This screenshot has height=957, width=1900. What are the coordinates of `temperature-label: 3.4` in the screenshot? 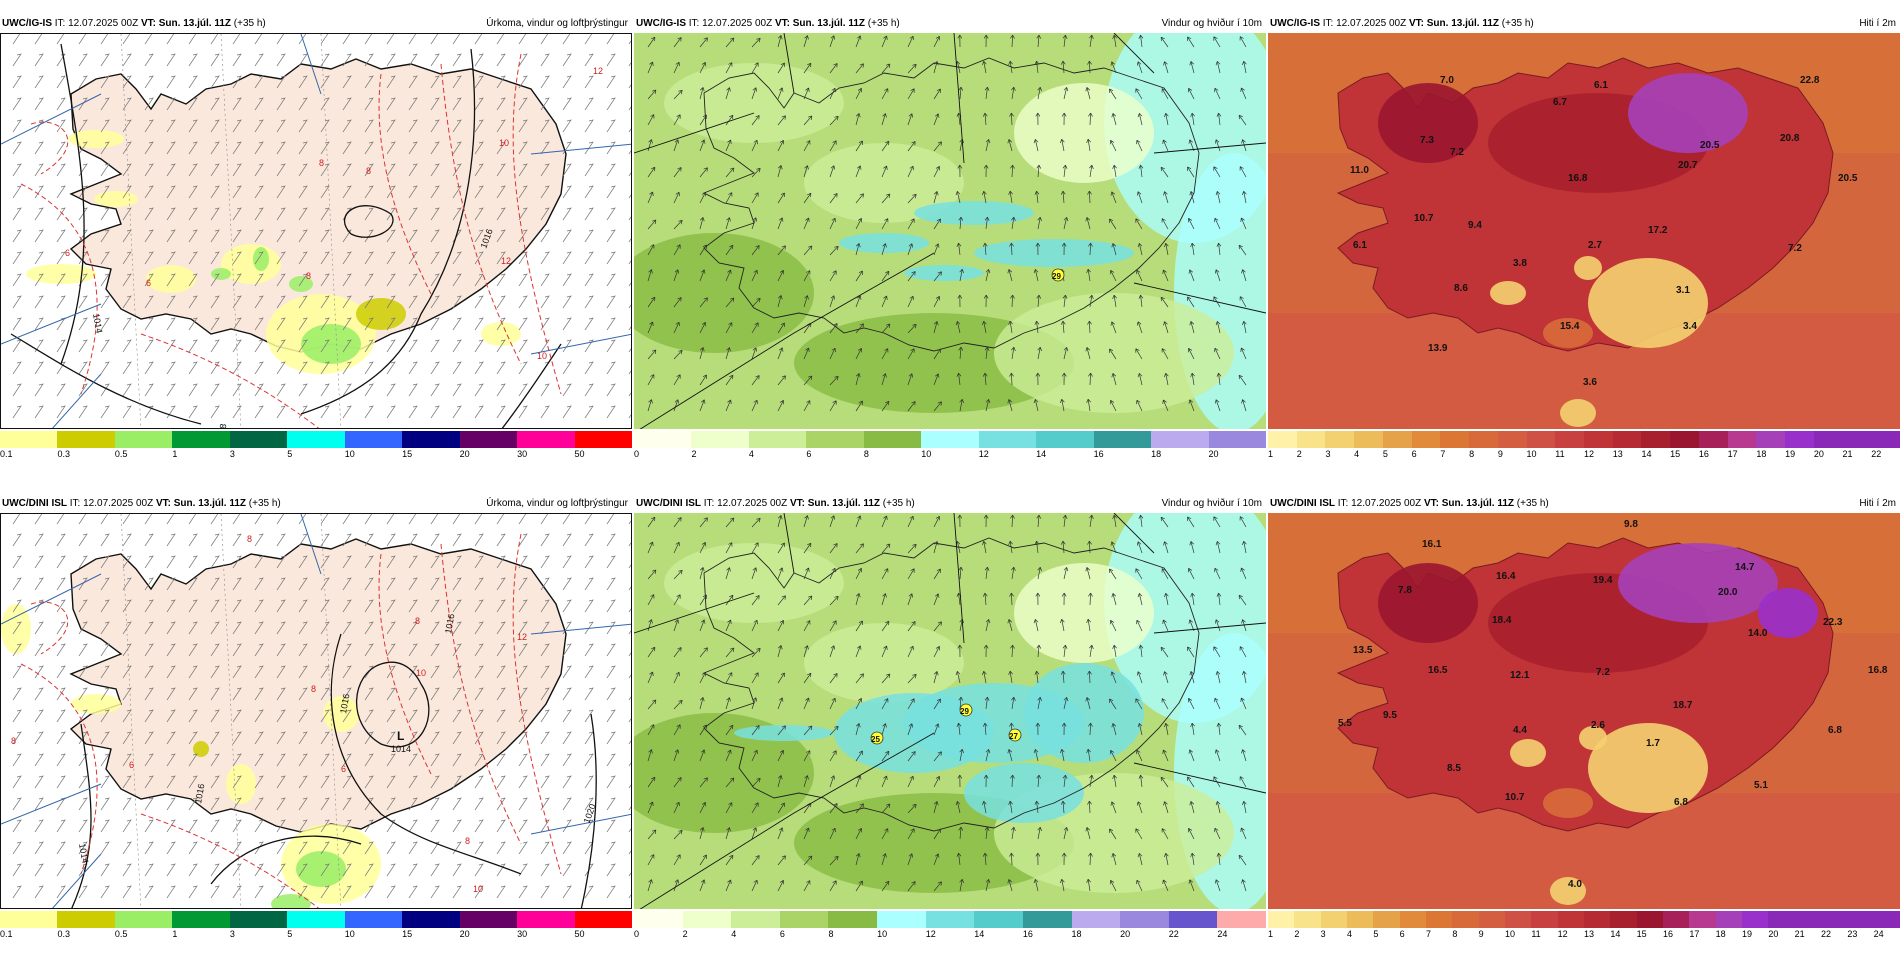 It's located at (1690, 326).